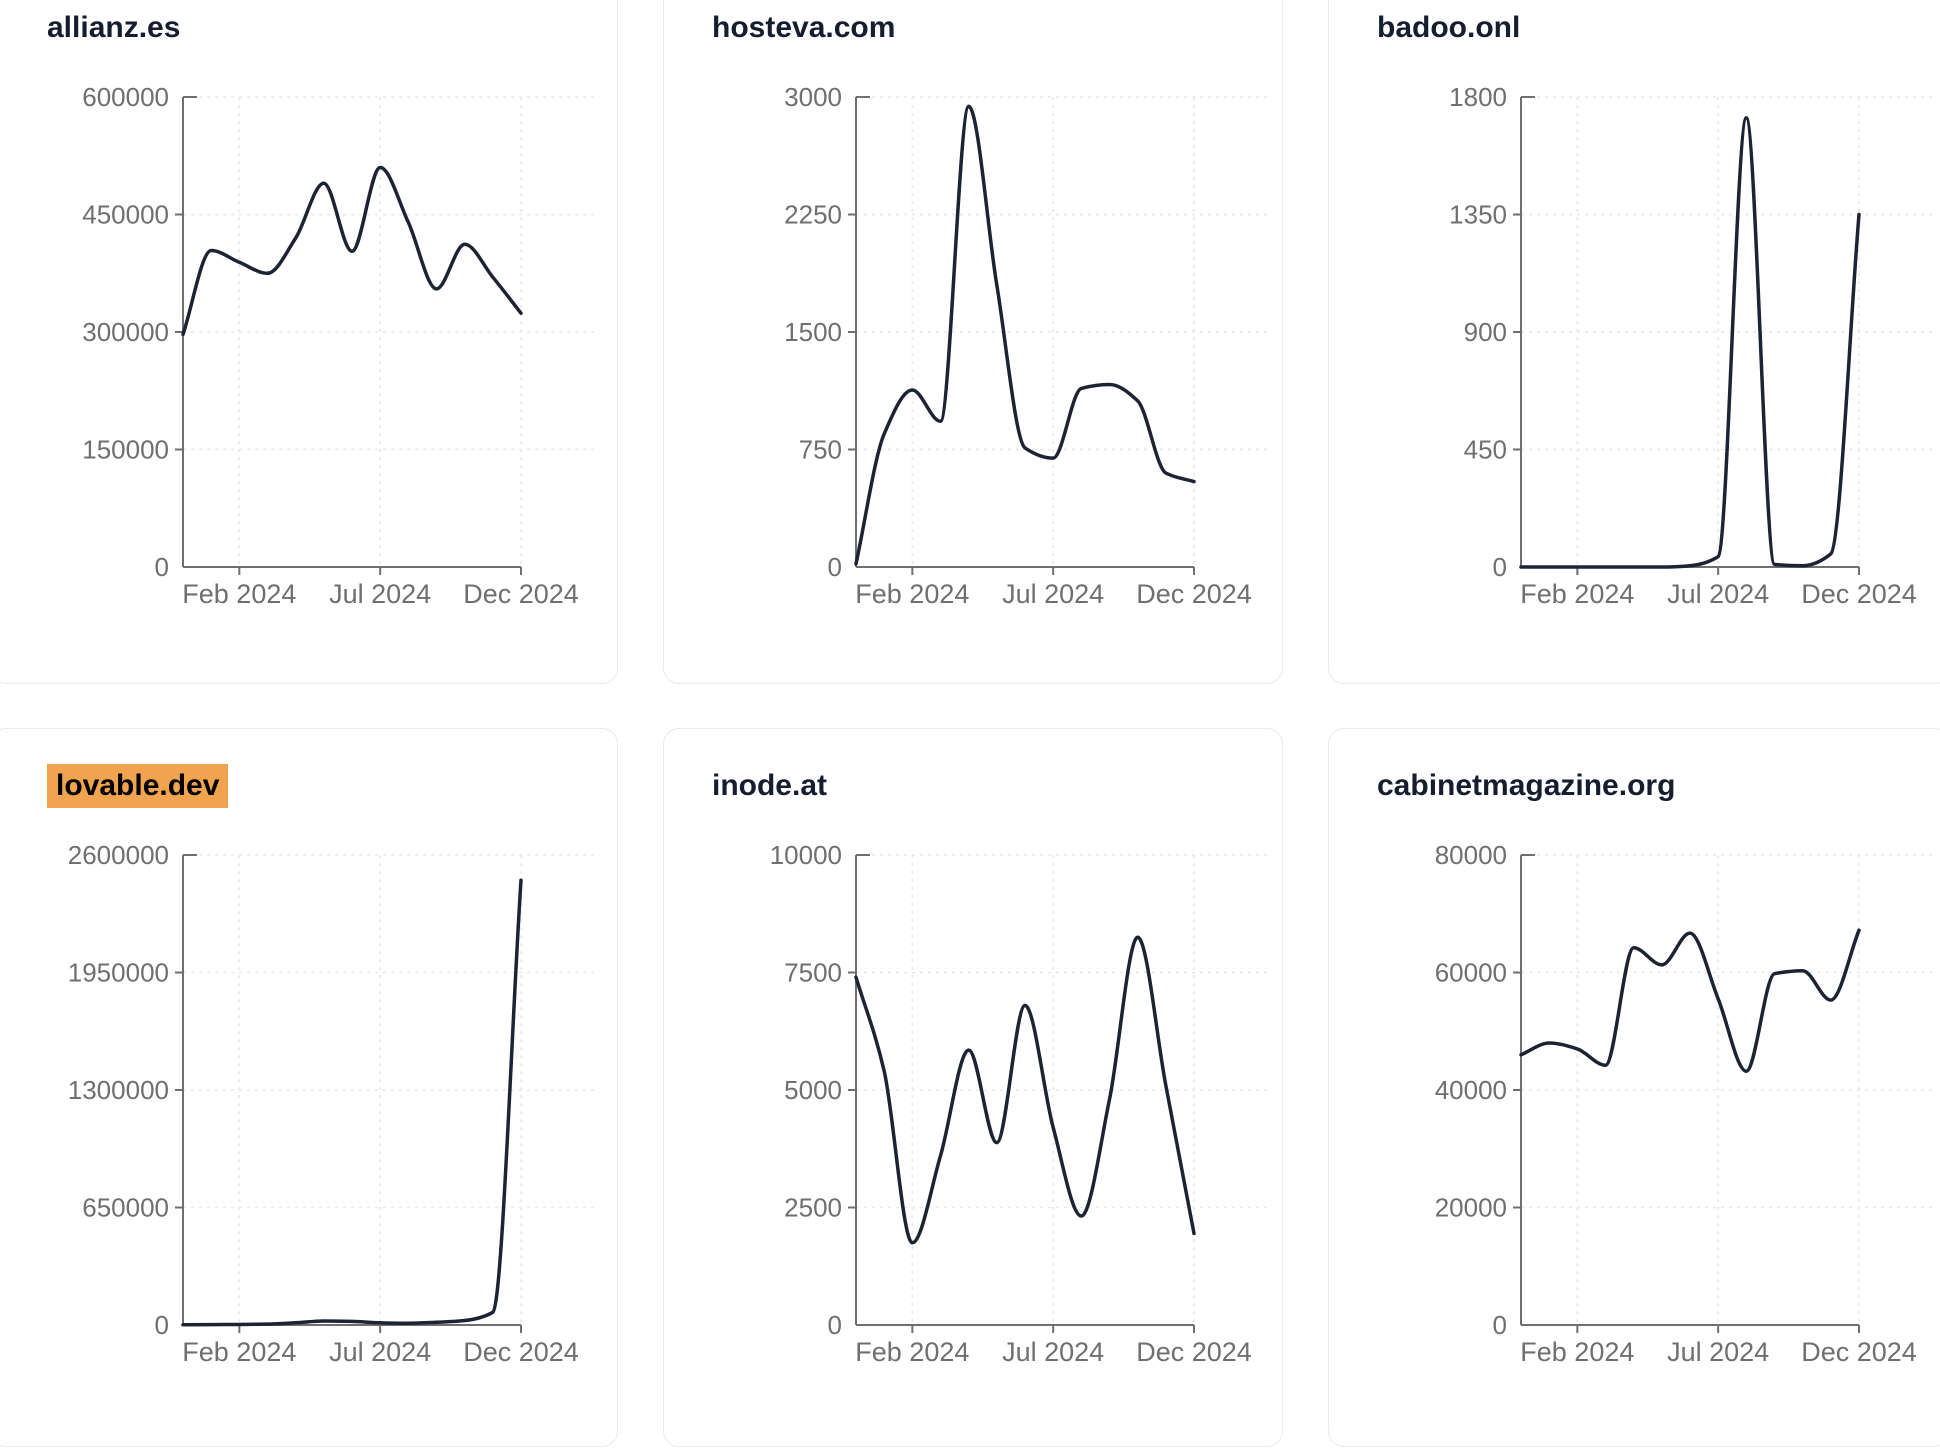 Image resolution: width=1940 pixels, height=1452 pixels. I want to click on chart-title-text: allianz.es, so click(114, 27).